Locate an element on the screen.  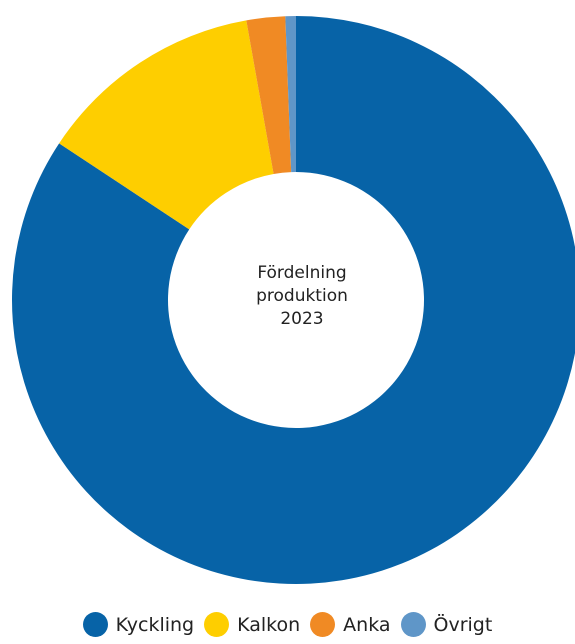
legend-label-kyckling: Kyckling is located at coordinates (155, 624).